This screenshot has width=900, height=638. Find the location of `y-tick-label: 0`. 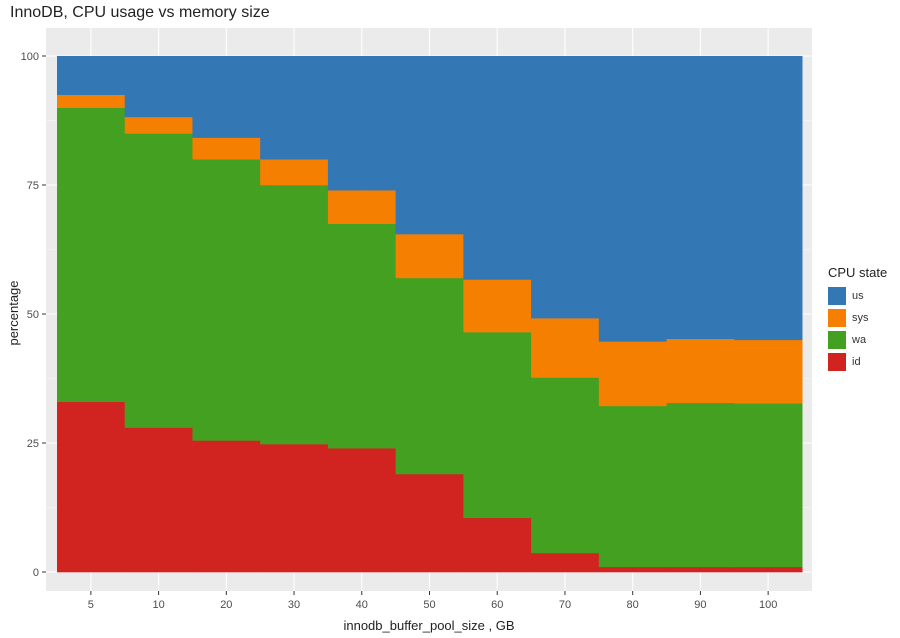

y-tick-label: 0 is located at coordinates (36, 573).